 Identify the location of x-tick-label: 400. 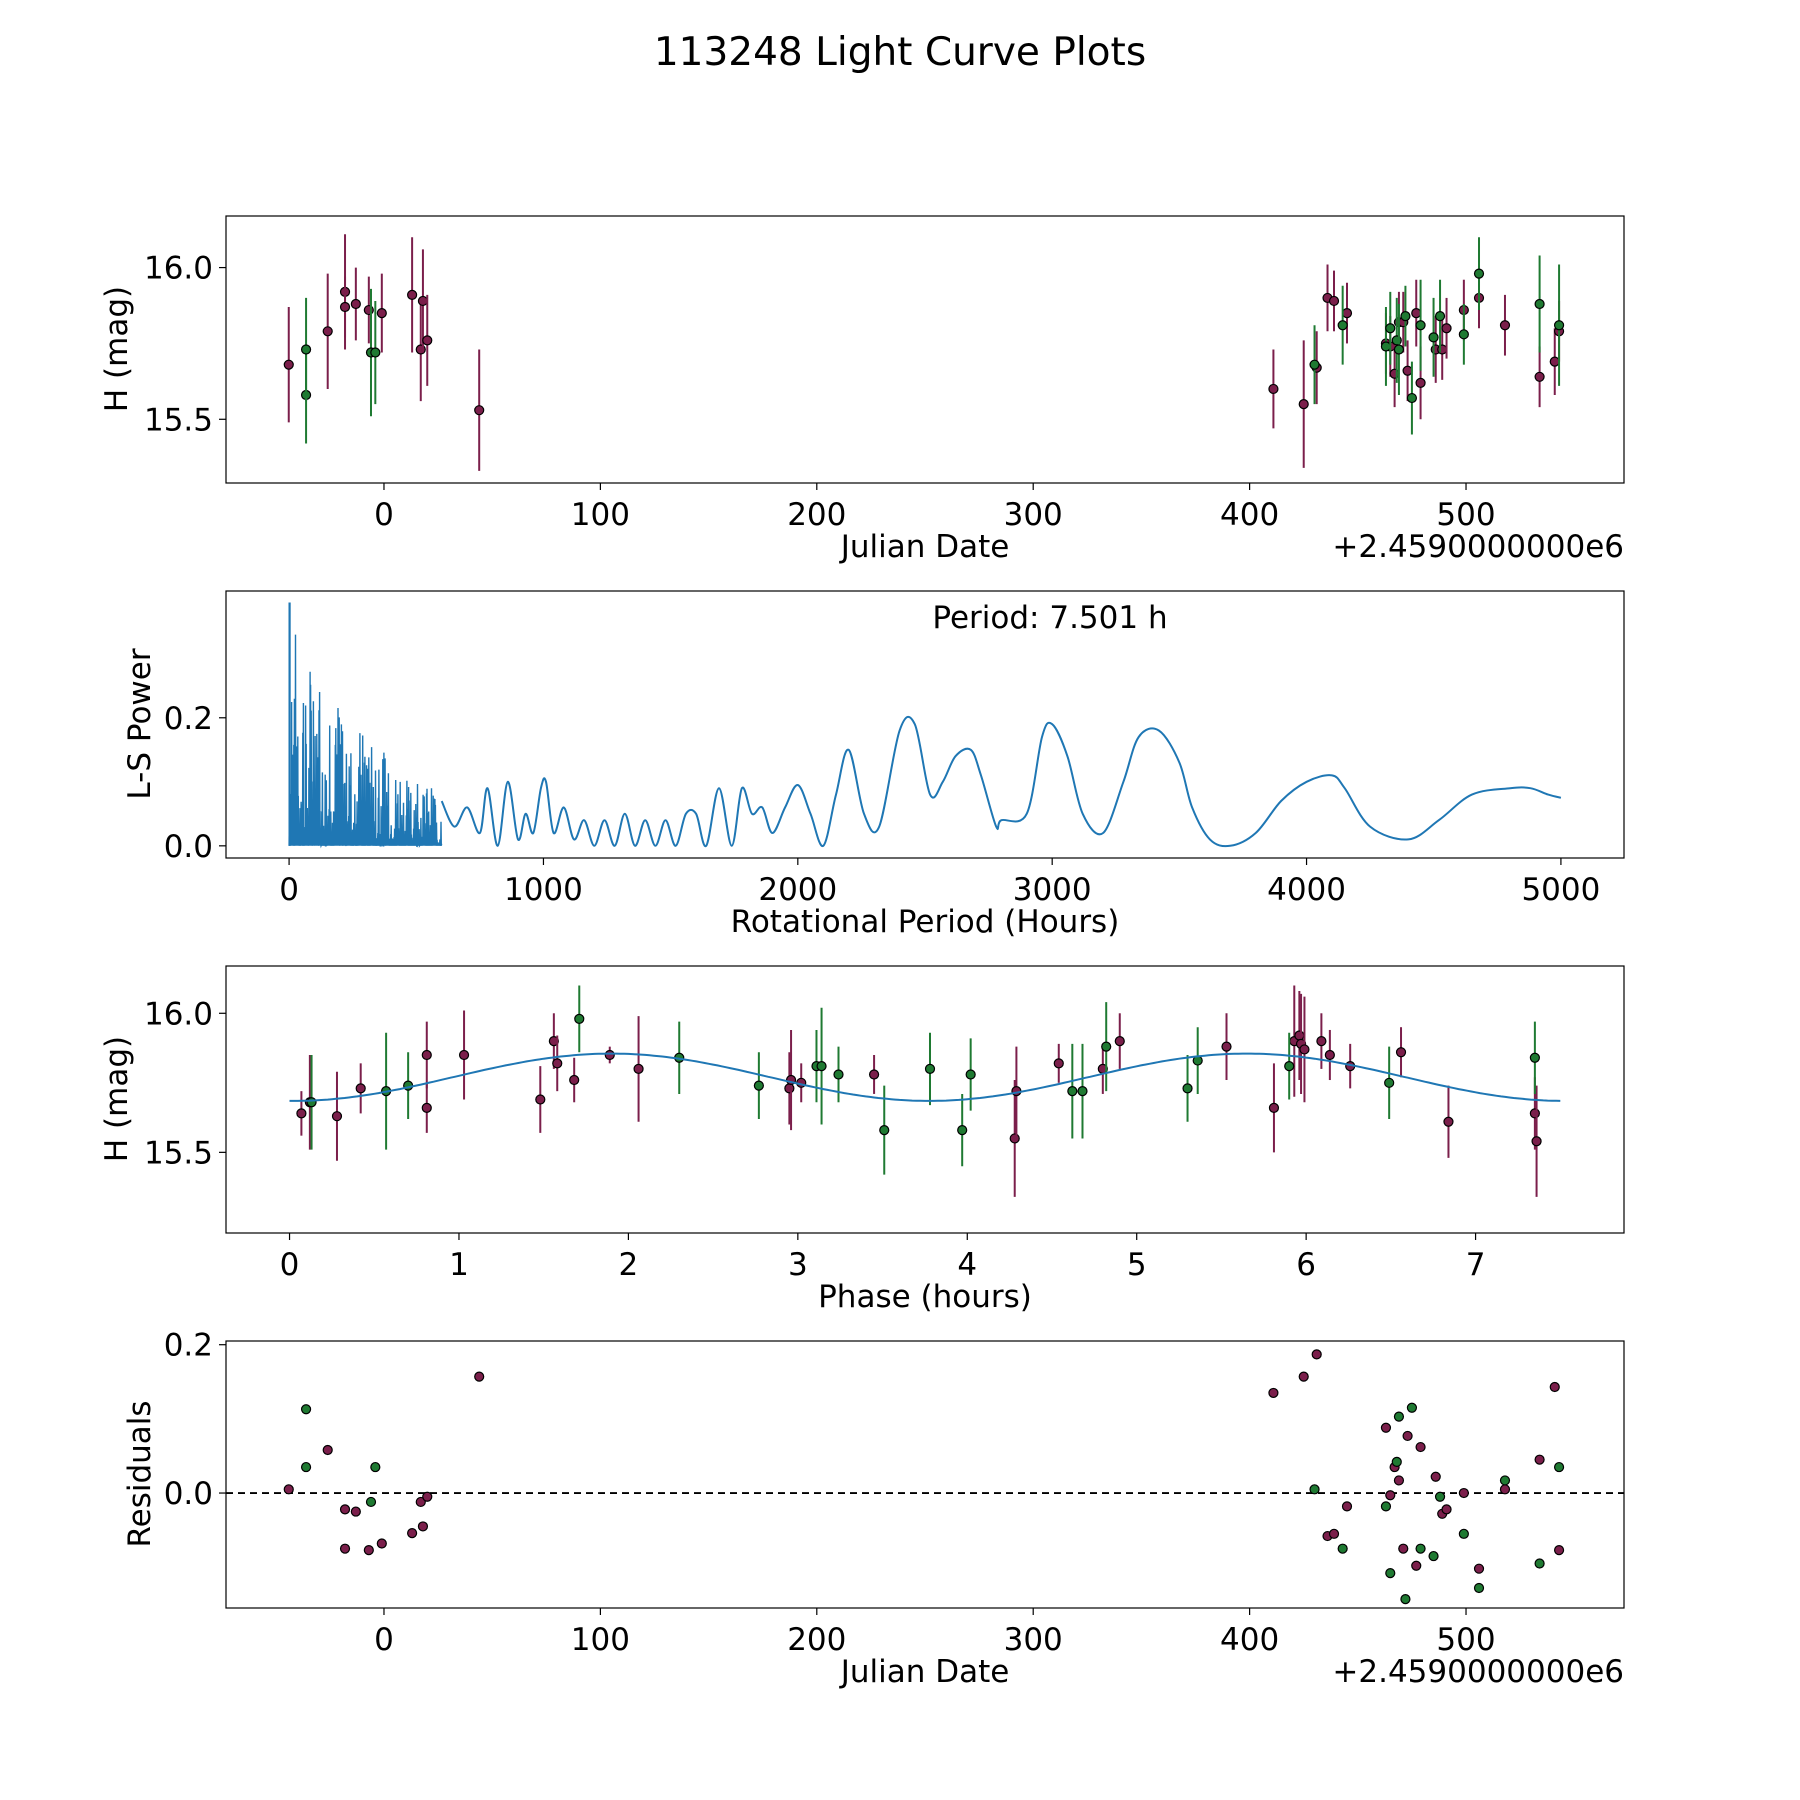
(1249, 1640).